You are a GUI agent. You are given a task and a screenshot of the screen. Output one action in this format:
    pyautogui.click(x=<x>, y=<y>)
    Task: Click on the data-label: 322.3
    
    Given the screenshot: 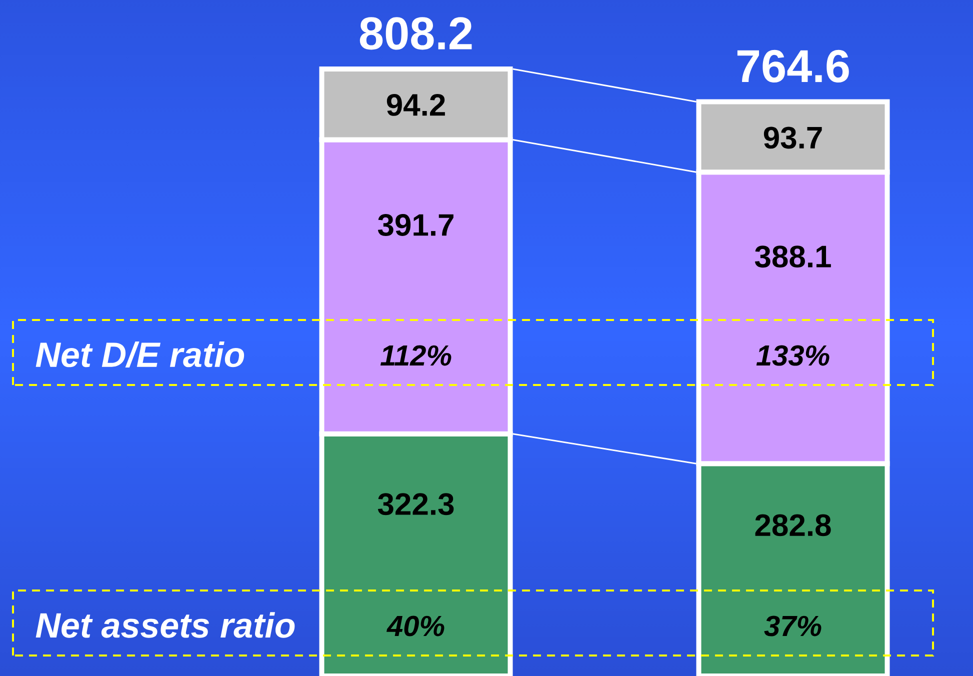 What is the action you would take?
    pyautogui.click(x=416, y=504)
    